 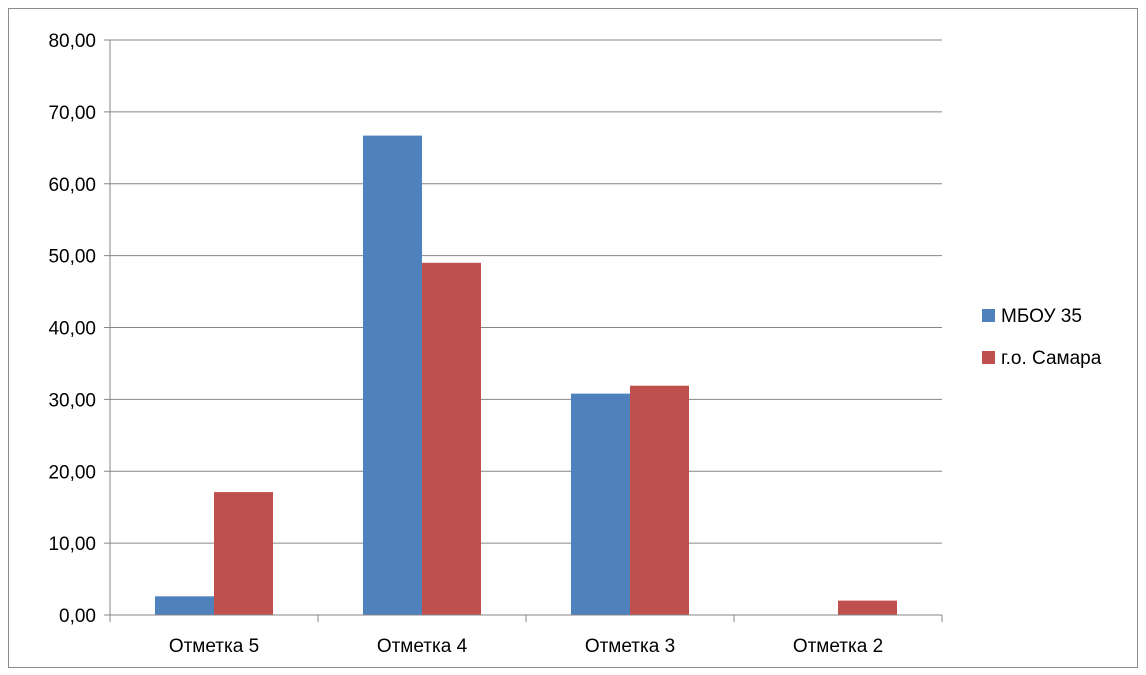 I want to click on y-tick-label: 40,00, so click(x=72, y=329).